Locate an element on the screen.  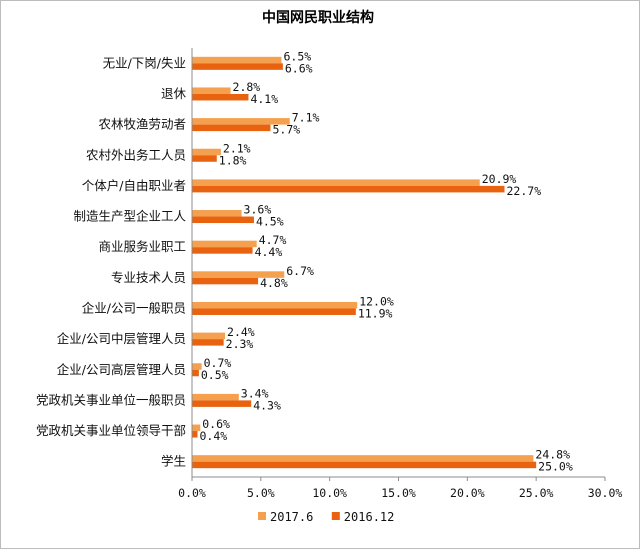
category-label: 农林牧渔劳动者 is located at coordinates (142, 124).